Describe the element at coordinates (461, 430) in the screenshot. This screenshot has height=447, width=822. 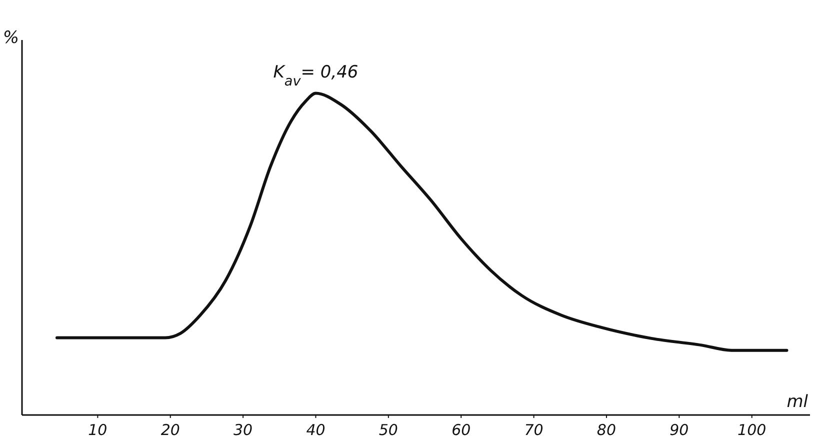
I see `x-tick-label: 60` at that location.